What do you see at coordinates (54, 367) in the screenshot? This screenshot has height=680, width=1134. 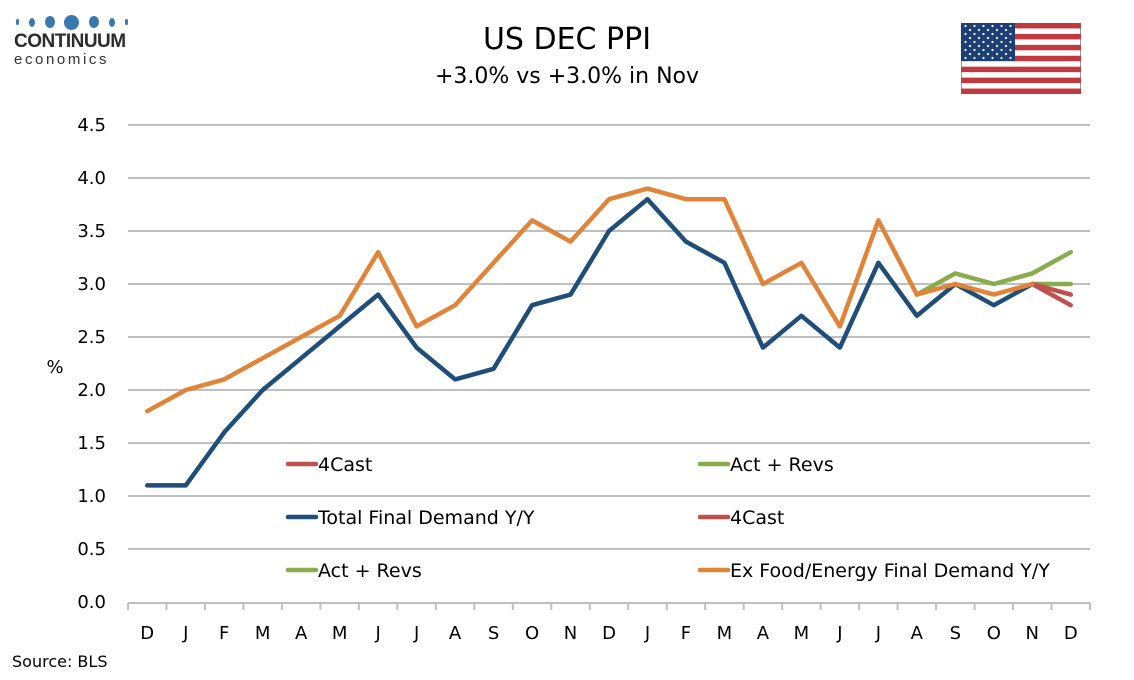 I see `y-axis-label: %` at bounding box center [54, 367].